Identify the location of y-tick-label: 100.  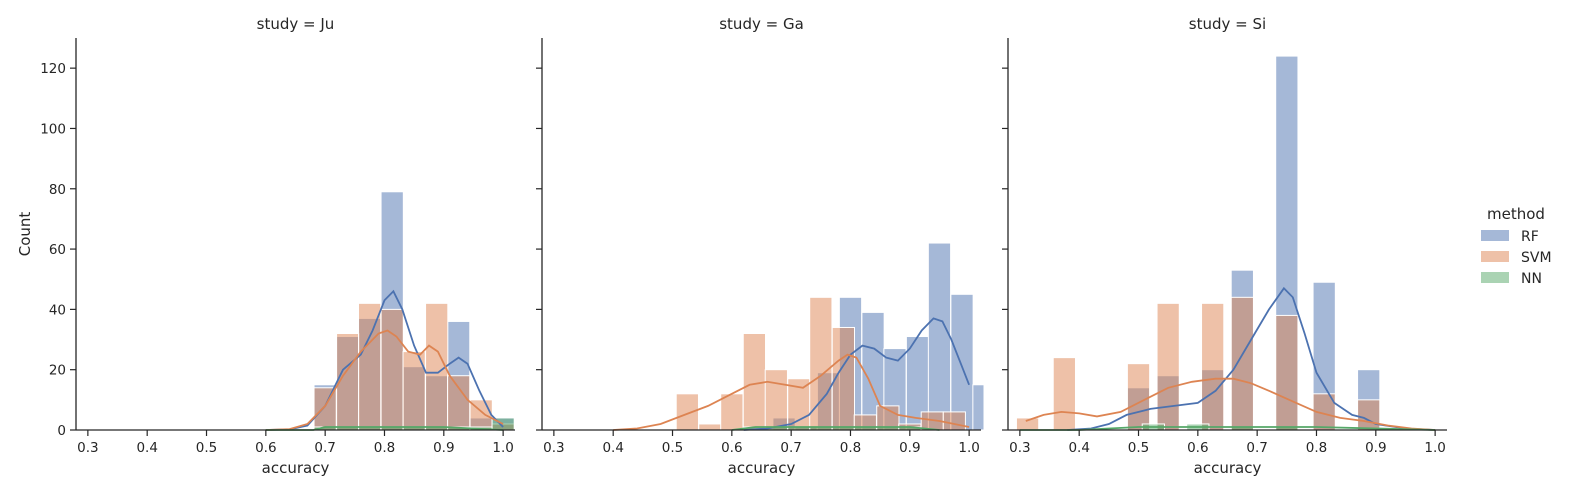
(53, 129).